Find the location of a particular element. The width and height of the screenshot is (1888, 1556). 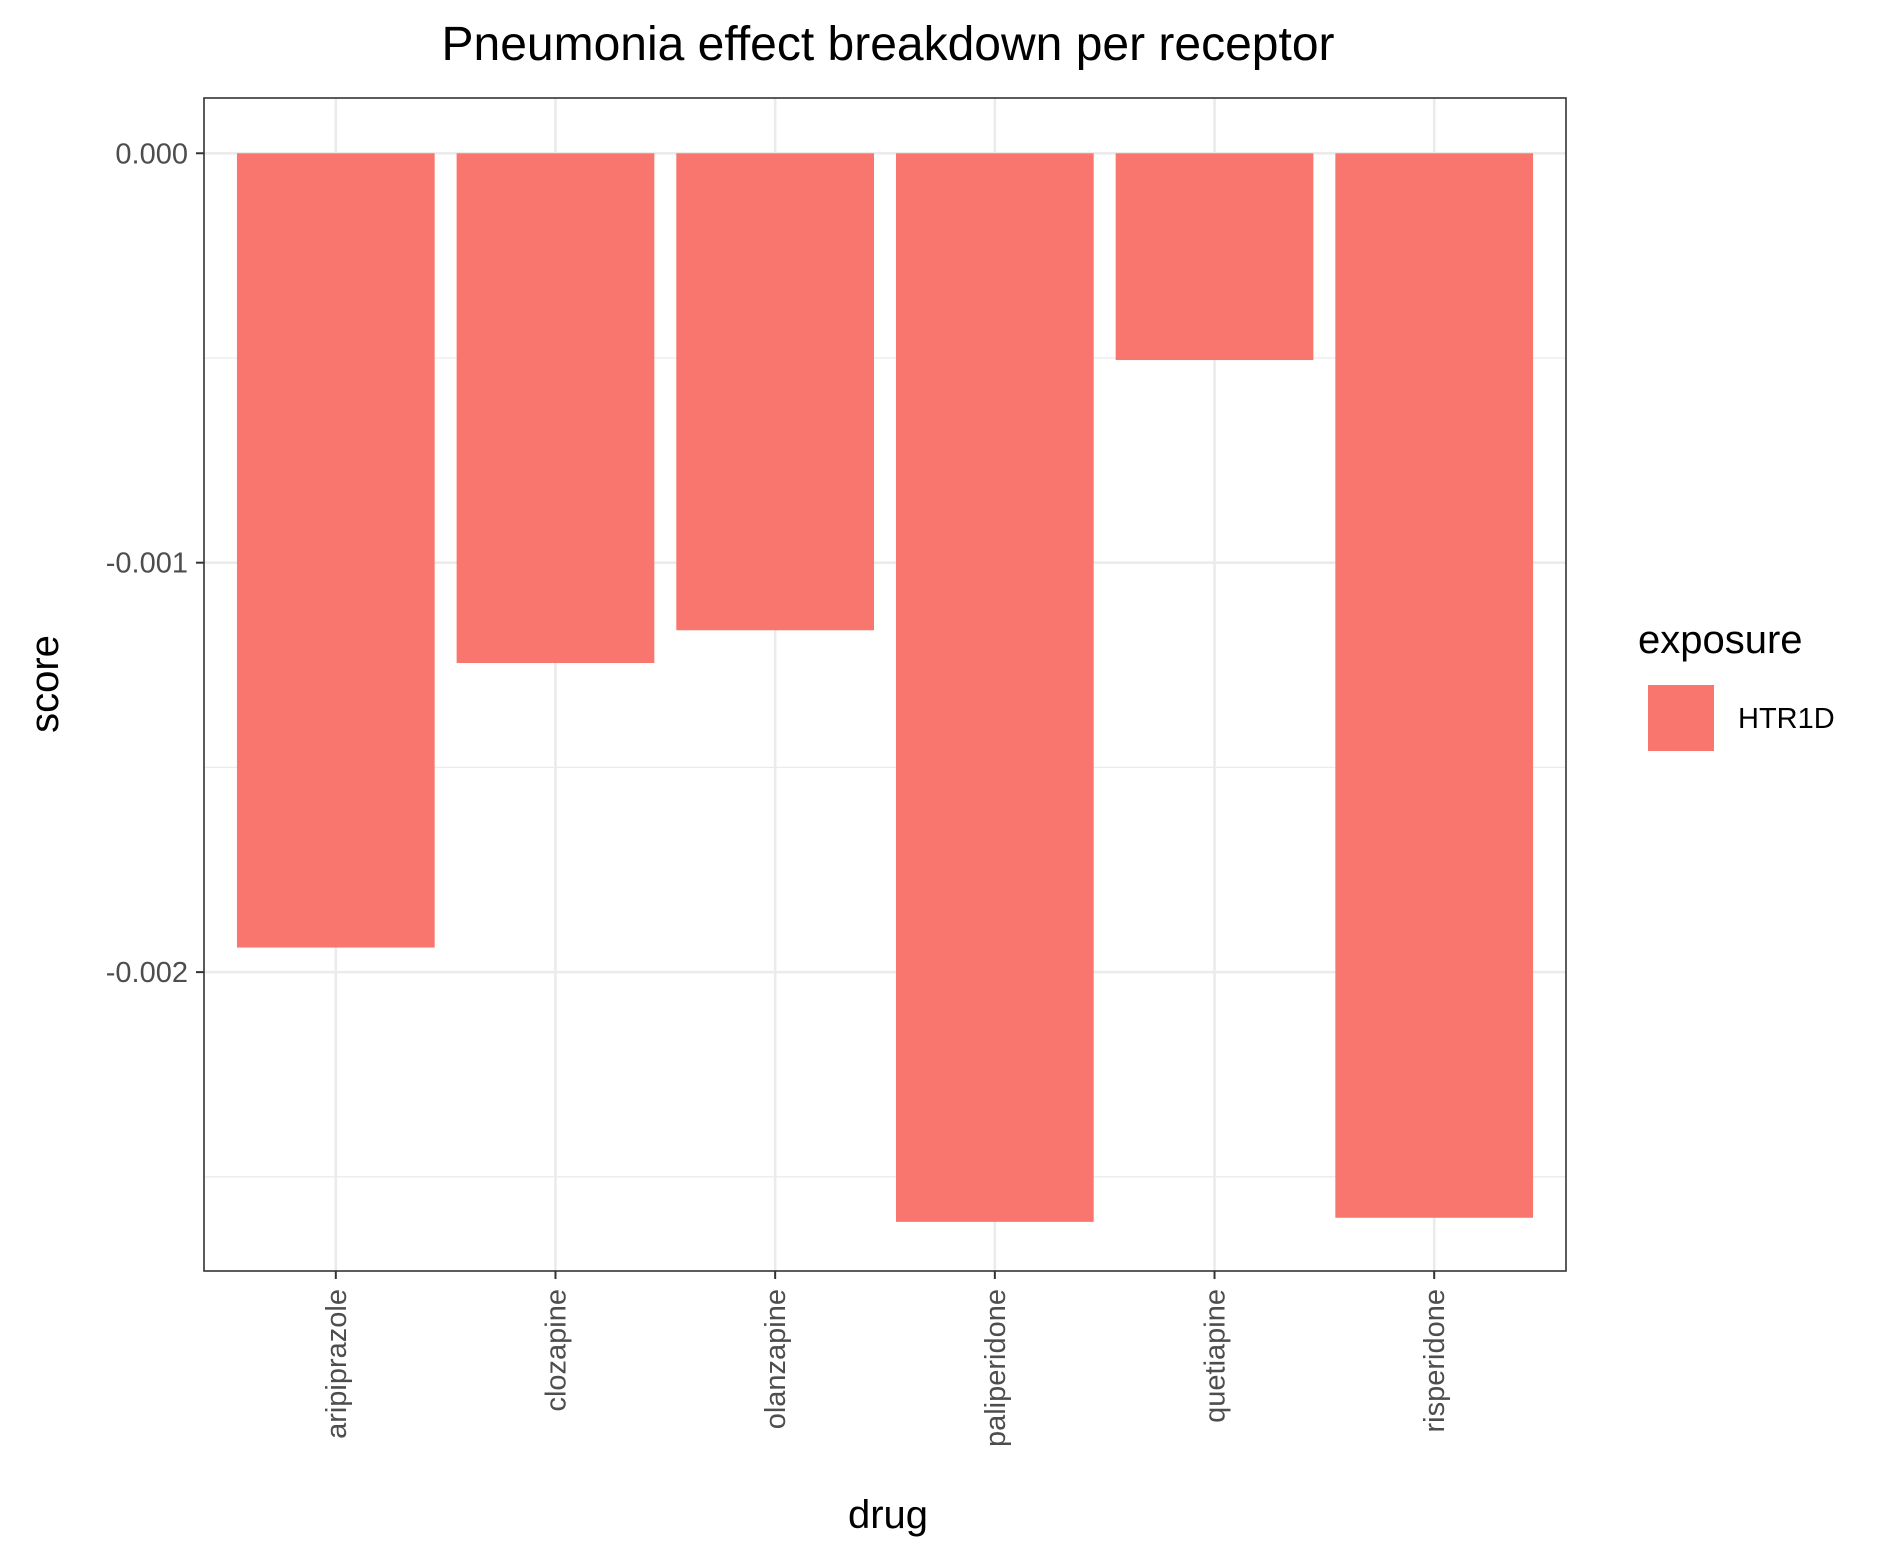

y-tick-label: -0.002 is located at coordinates (147, 973).